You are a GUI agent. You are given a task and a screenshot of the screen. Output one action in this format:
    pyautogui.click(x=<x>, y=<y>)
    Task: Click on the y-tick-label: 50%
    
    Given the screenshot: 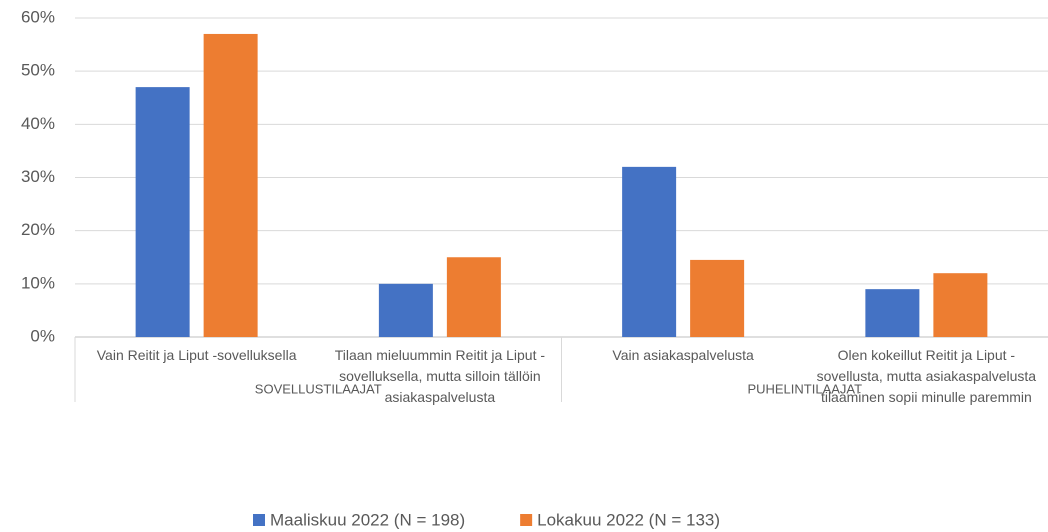 What is the action you would take?
    pyautogui.click(x=38, y=70)
    